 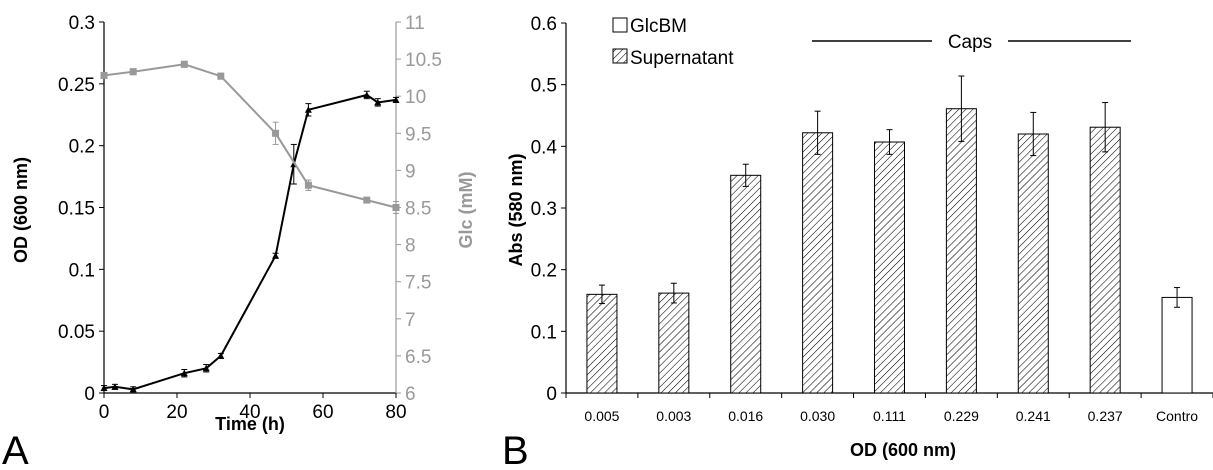 What do you see at coordinates (682, 58) in the screenshot?
I see `legend-label-supernatant: Supernatant` at bounding box center [682, 58].